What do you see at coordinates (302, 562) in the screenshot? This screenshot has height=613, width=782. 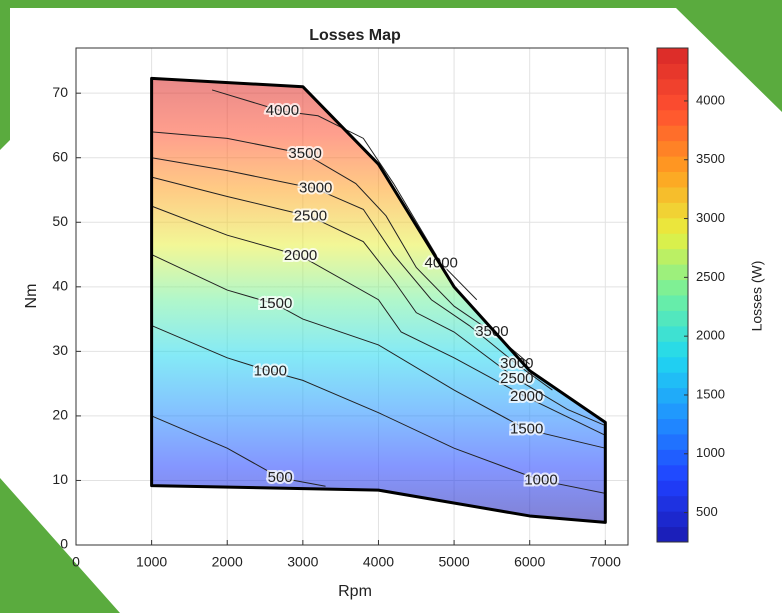 I see `x-tick-label: 3000` at bounding box center [302, 562].